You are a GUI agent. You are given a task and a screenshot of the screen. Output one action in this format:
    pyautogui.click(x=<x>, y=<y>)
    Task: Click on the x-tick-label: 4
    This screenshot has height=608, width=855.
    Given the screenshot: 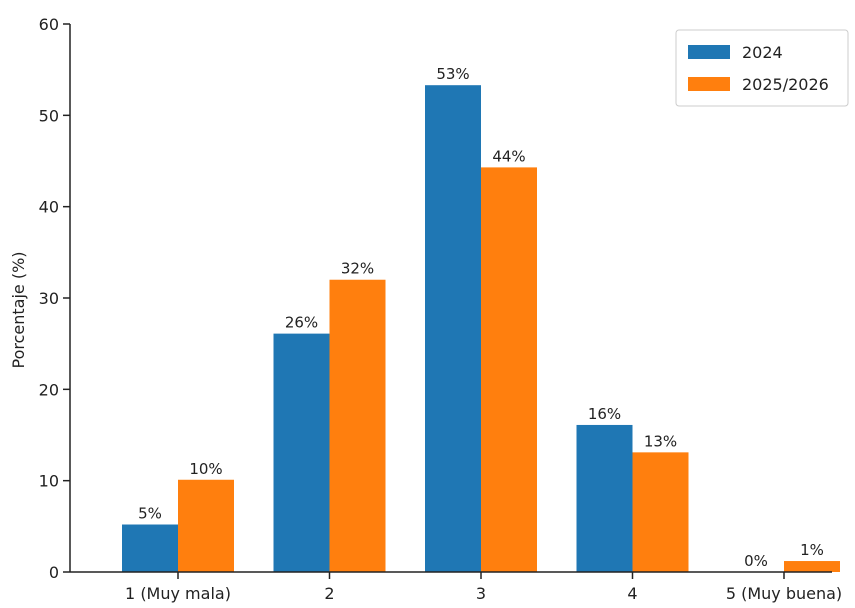 What is the action you would take?
    pyautogui.click(x=632, y=593)
    